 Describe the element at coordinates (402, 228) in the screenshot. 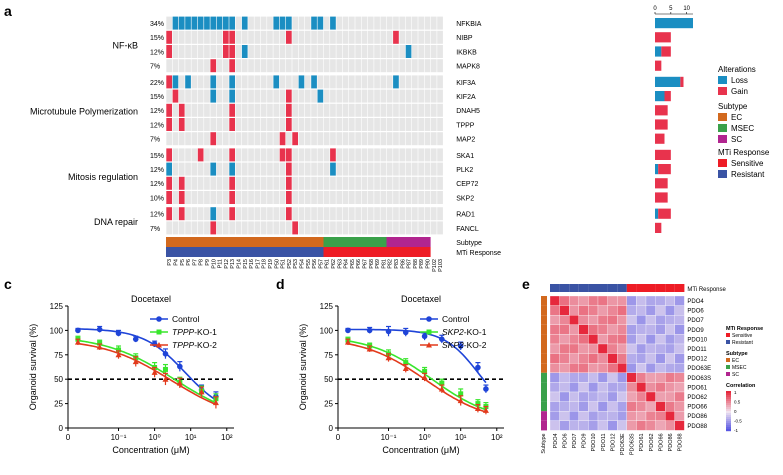

I see `cell-FANCL-P86` at that location.